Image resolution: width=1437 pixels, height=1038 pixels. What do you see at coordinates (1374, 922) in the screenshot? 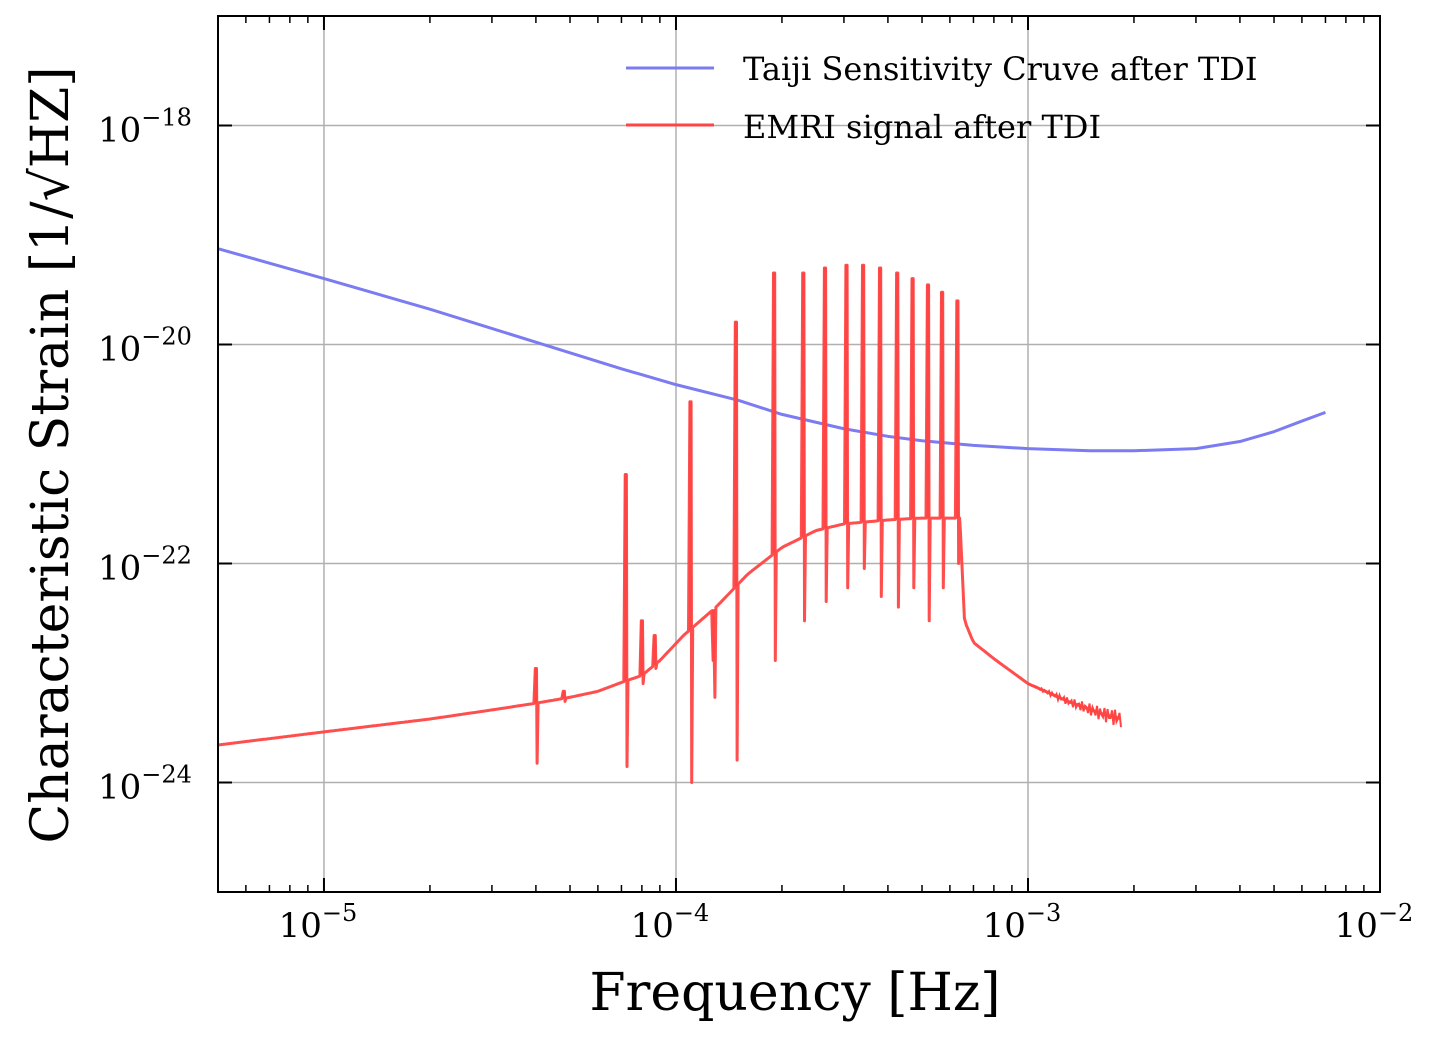
I see `x-tick-label: 10⁻²` at bounding box center [1374, 922].